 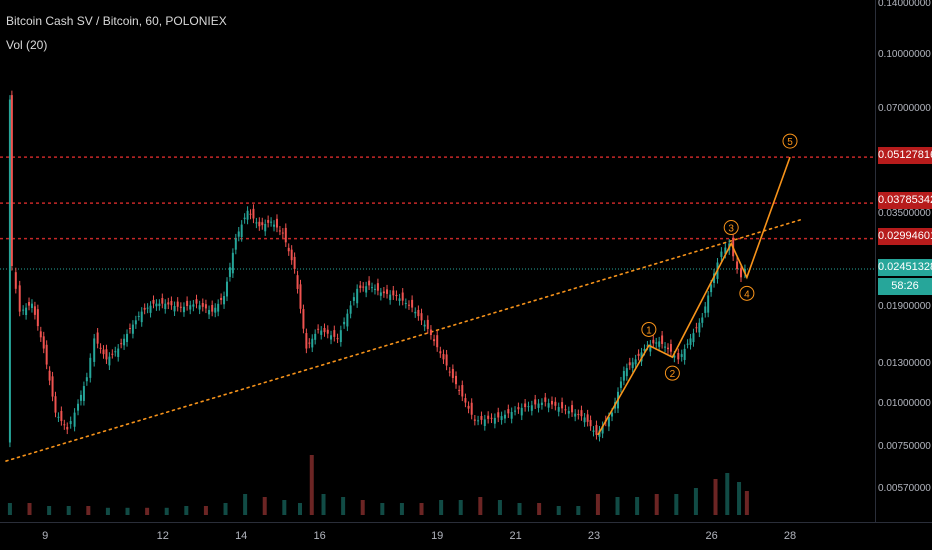 What do you see at coordinates (904, 403) in the screenshot?
I see `price-tick-label: 0.01000000` at bounding box center [904, 403].